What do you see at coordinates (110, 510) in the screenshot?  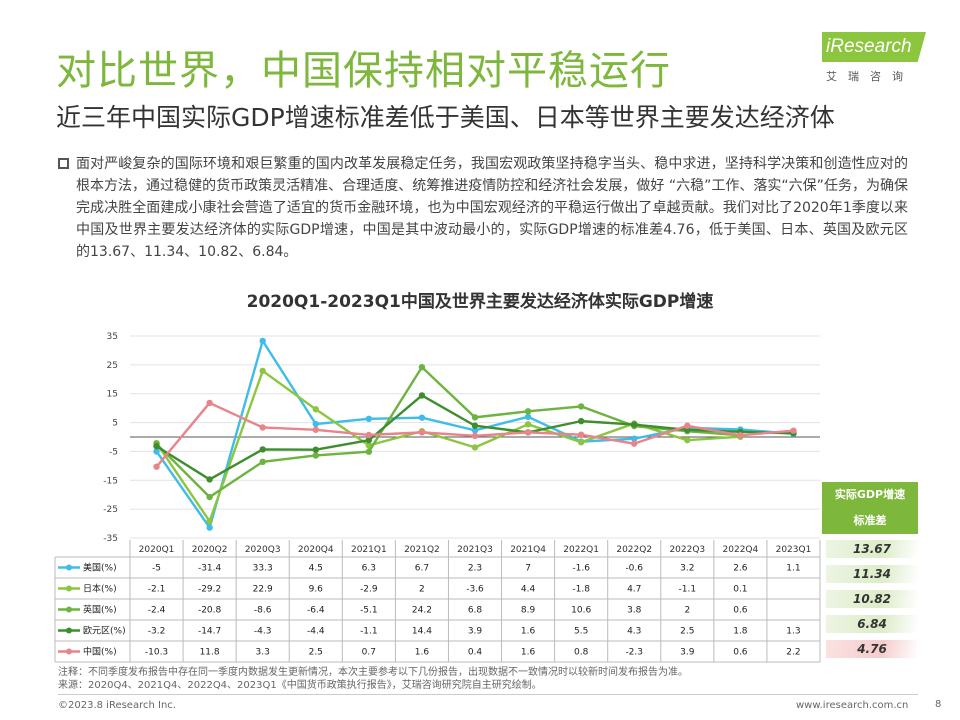 I see `y-tick-label: -25` at bounding box center [110, 510].